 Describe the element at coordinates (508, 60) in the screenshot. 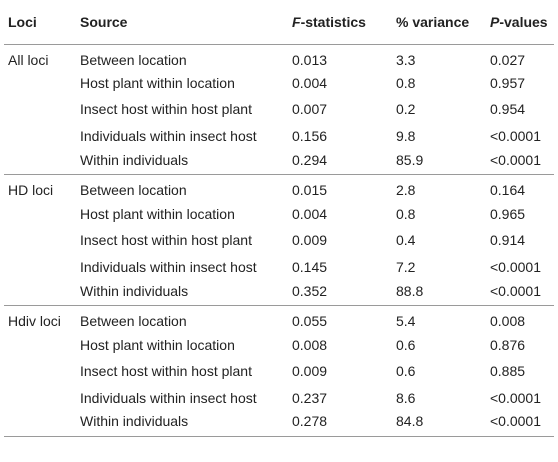

I see `p-value-cell: 0.027` at that location.